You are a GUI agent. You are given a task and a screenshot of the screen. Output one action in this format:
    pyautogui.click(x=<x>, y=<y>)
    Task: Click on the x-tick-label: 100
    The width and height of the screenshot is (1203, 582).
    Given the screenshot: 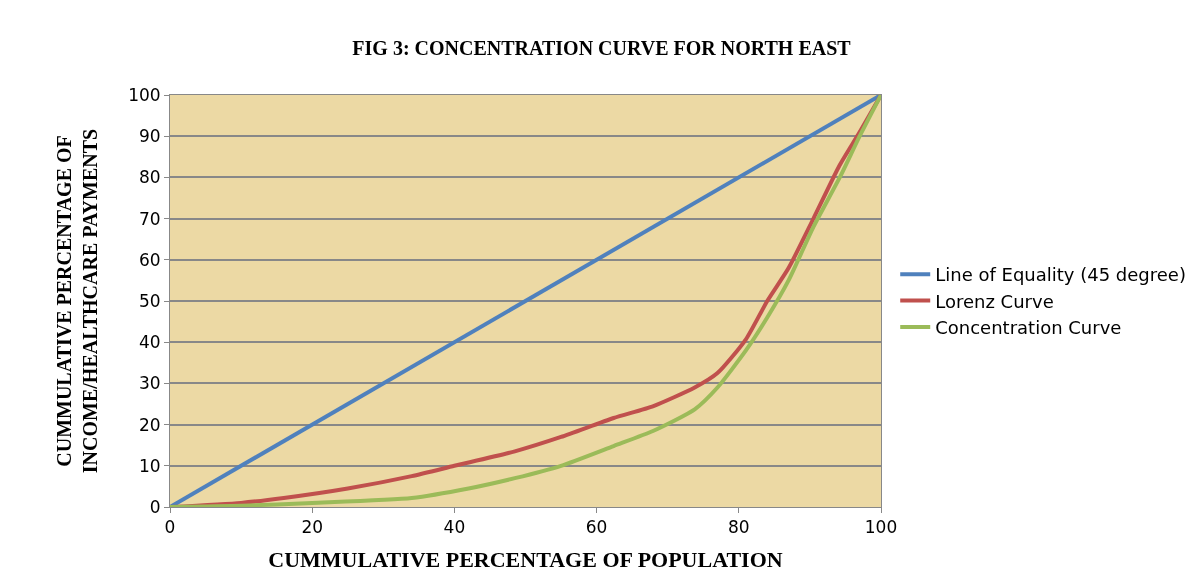 What is the action you would take?
    pyautogui.click(x=881, y=527)
    